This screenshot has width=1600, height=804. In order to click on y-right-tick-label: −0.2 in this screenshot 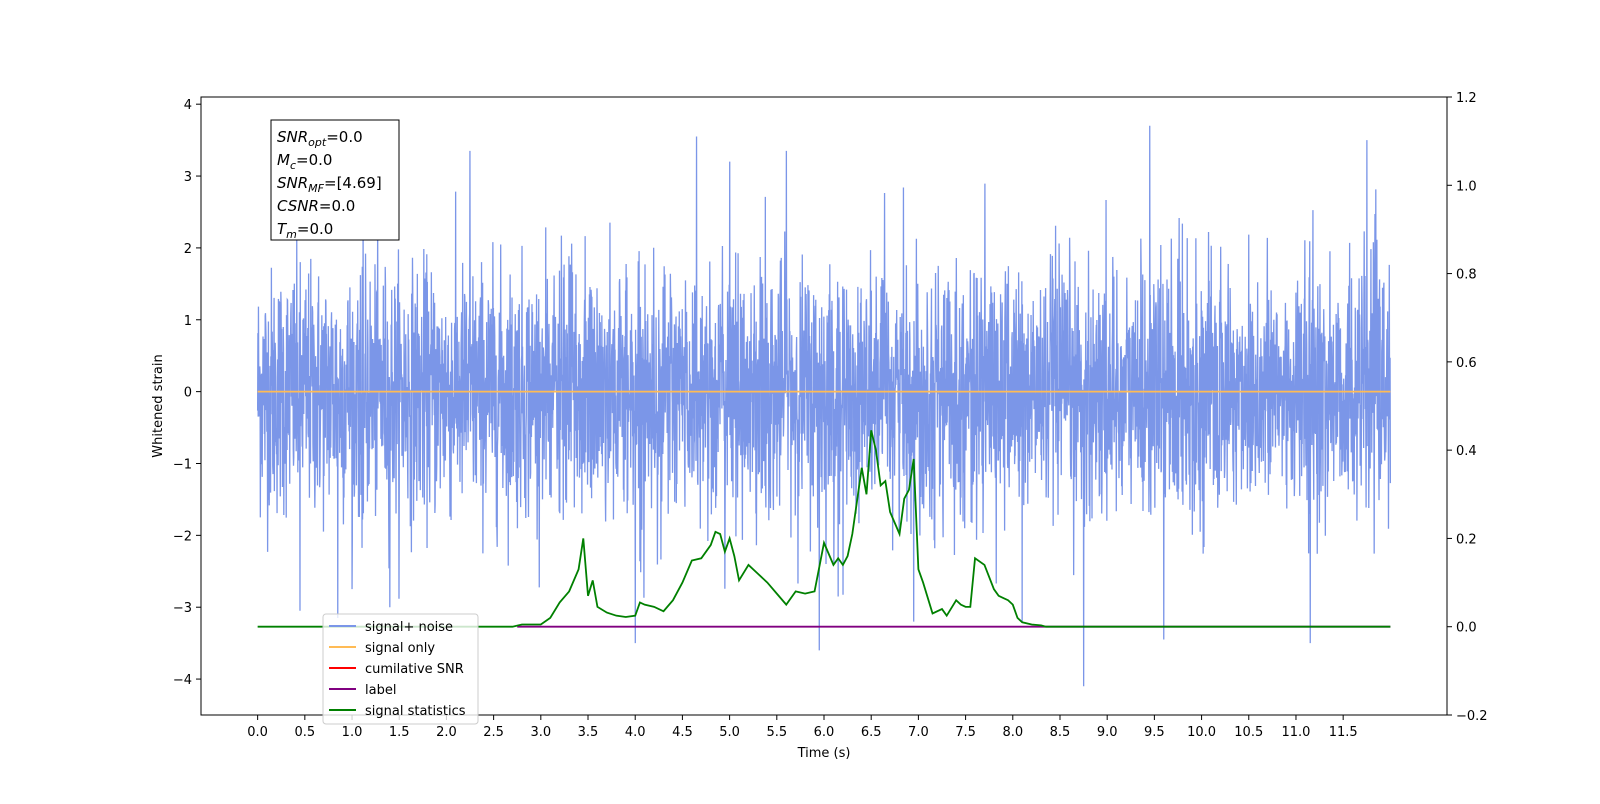, I will do `click(1472, 716)`.